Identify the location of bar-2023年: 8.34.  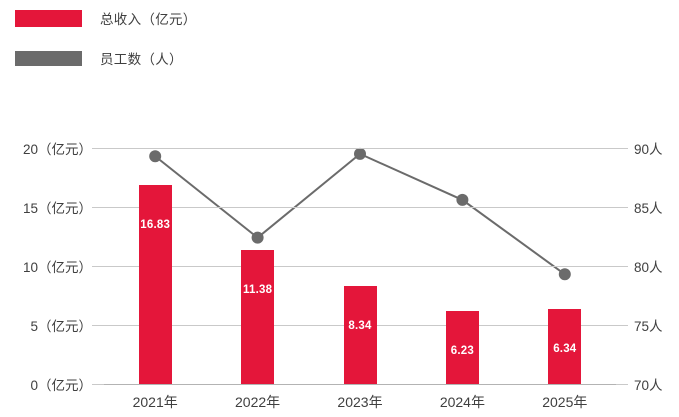
(360, 334).